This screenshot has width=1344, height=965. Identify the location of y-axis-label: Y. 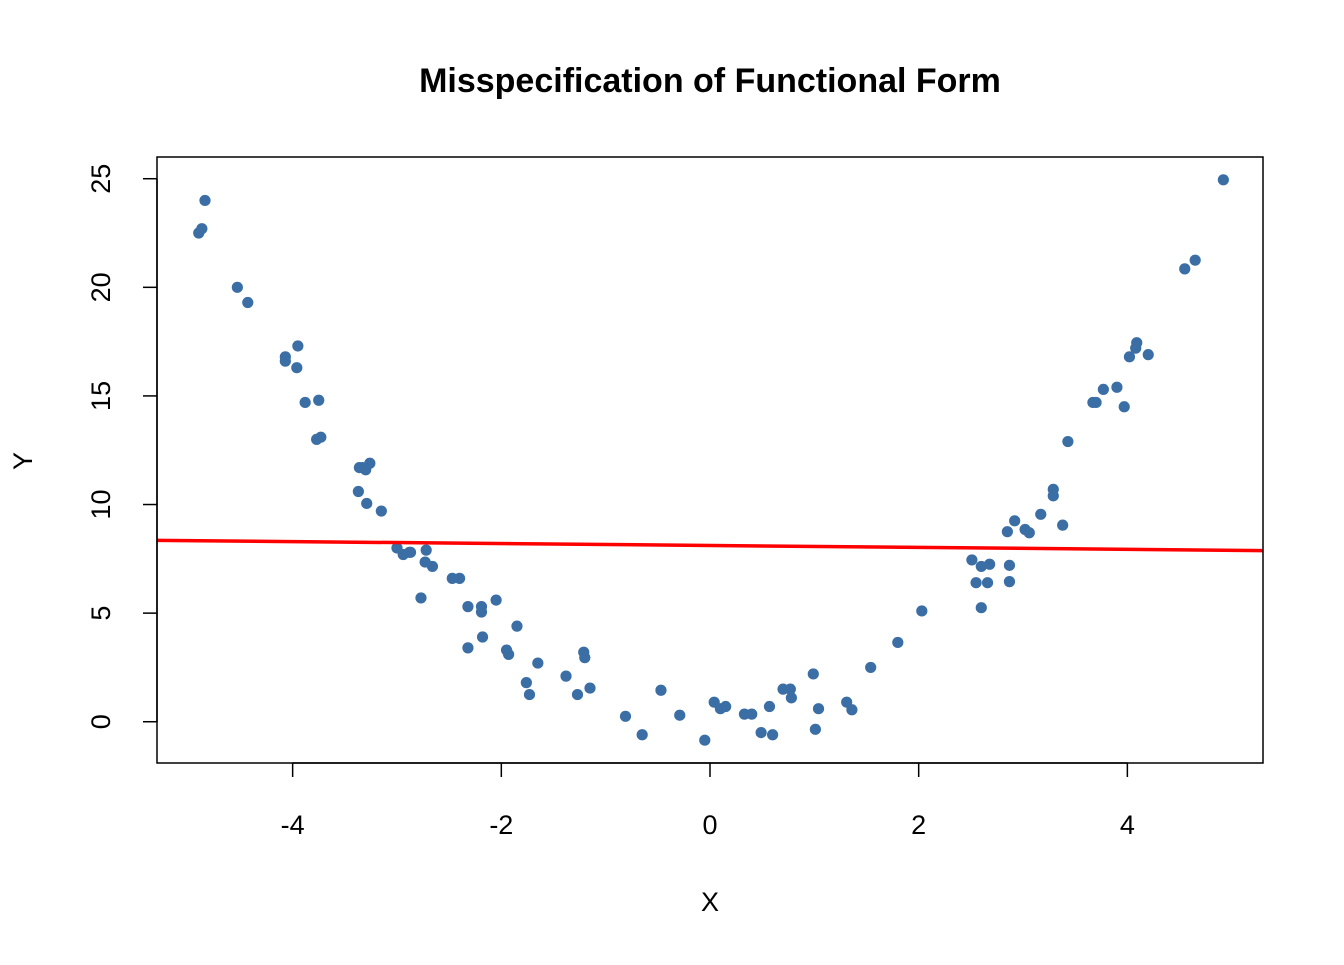
(23, 461).